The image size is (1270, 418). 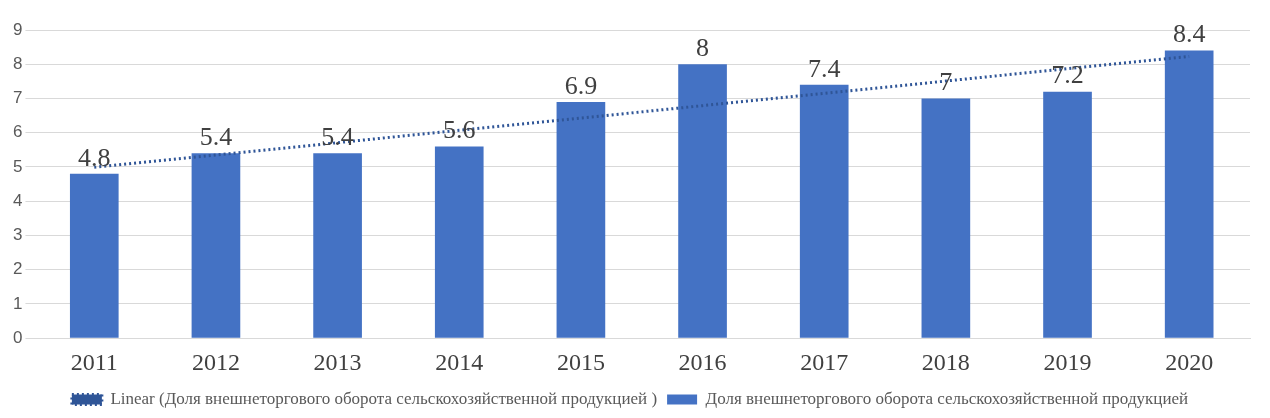 What do you see at coordinates (580, 361) in the screenshot?
I see `x-tick-label: 2015` at bounding box center [580, 361].